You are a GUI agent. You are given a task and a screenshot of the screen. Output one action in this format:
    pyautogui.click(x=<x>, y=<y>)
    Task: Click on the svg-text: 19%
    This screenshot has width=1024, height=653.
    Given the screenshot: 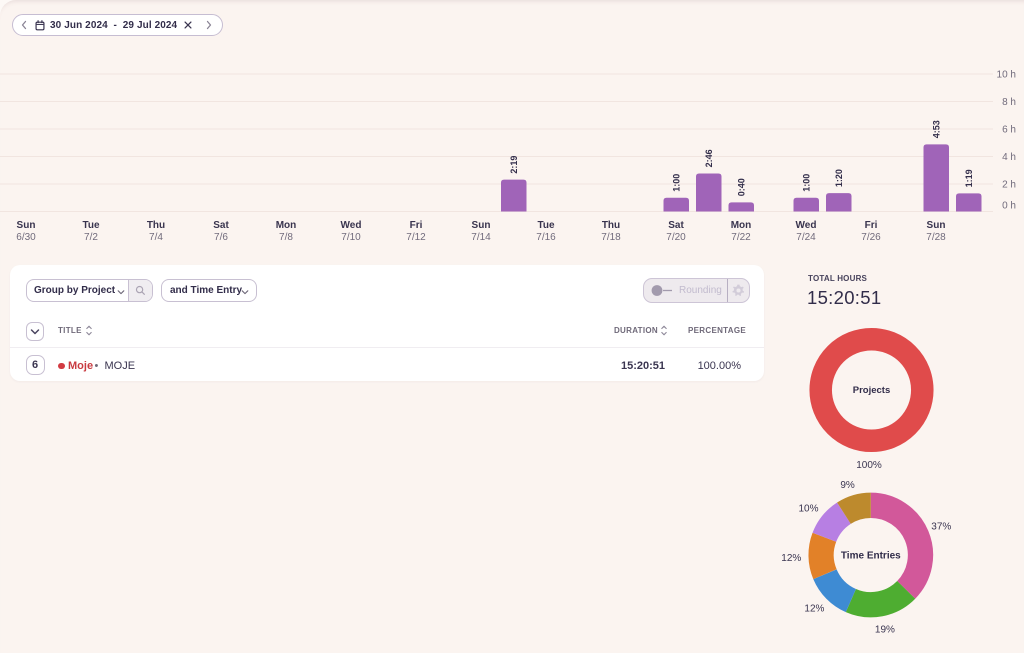 What is the action you would take?
    pyautogui.click(x=885, y=630)
    